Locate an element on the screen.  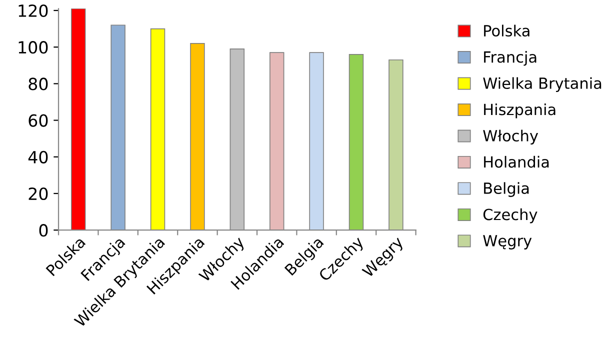
legend-label: Francja is located at coordinates (510, 58).